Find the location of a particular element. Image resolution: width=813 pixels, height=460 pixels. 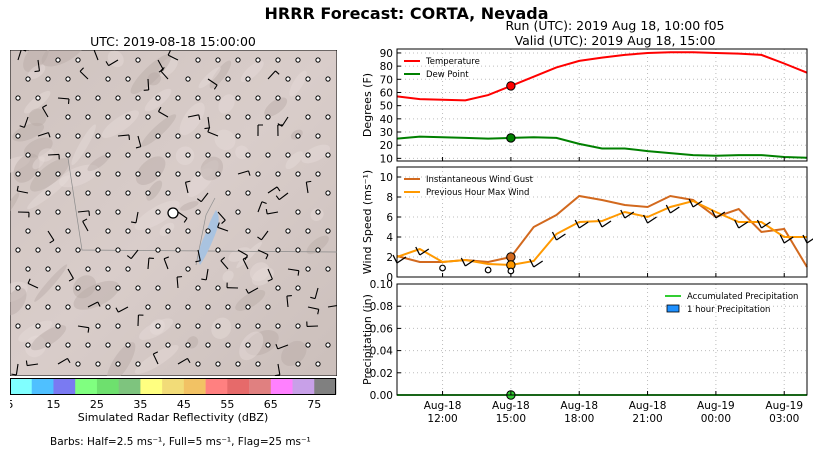

series-line is located at coordinates (602, 147).